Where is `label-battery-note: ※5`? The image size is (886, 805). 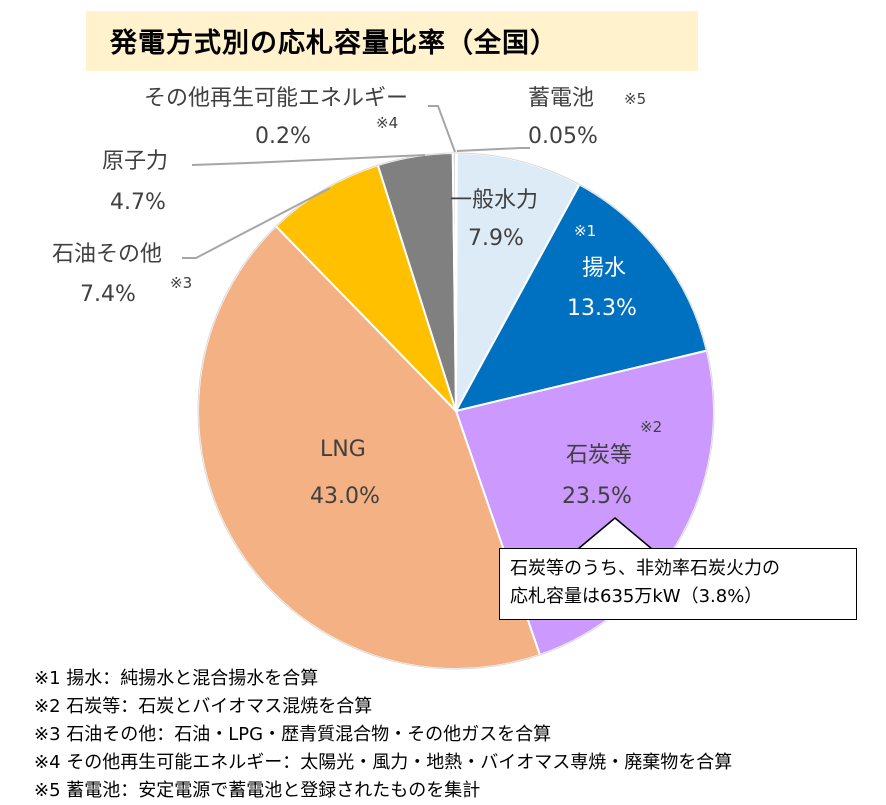 label-battery-note: ※5 is located at coordinates (635, 99).